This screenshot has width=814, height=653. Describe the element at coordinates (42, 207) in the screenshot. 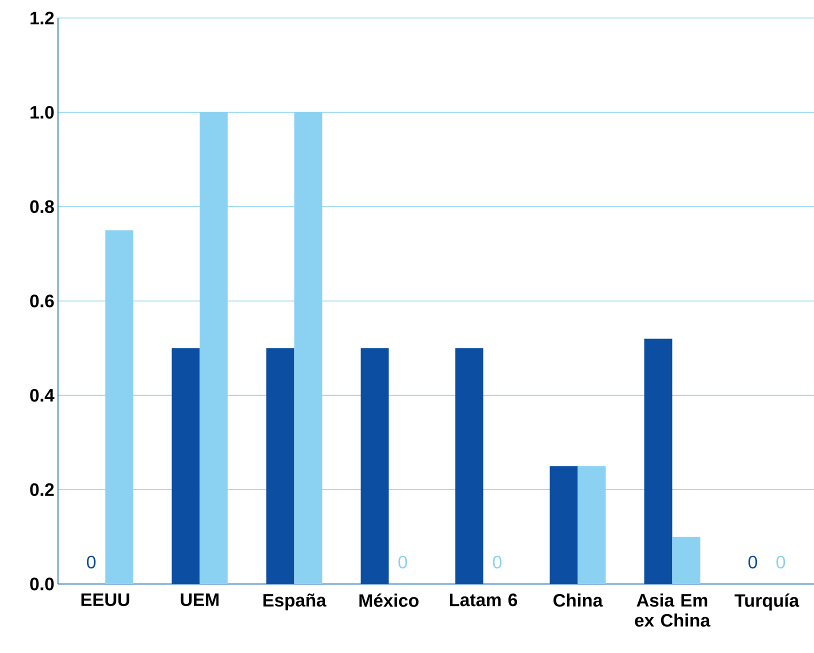

I see `y-tick-label: 0.8` at that location.